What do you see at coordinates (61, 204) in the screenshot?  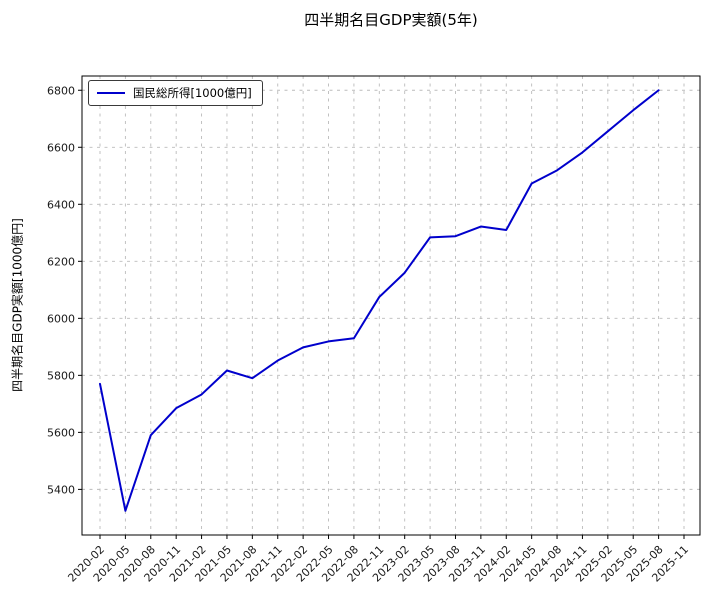 I see `y-tick-label: 6400` at bounding box center [61, 204].